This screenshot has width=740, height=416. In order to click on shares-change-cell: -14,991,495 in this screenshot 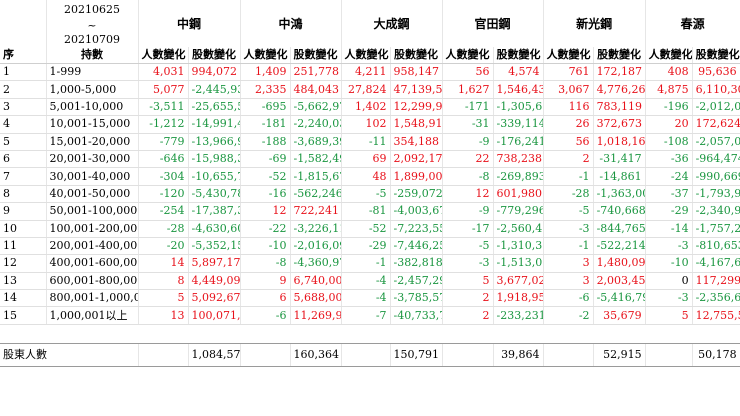, I will do `click(214, 124)`.